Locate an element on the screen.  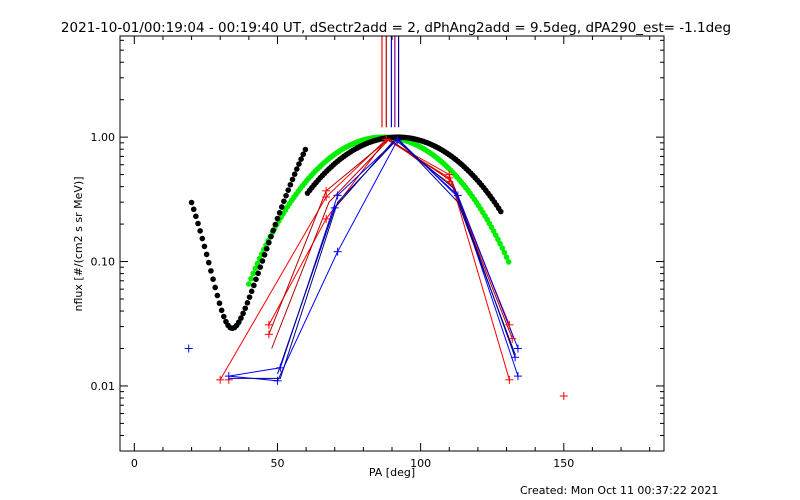
vertical-markers is located at coordinates (390, 82).